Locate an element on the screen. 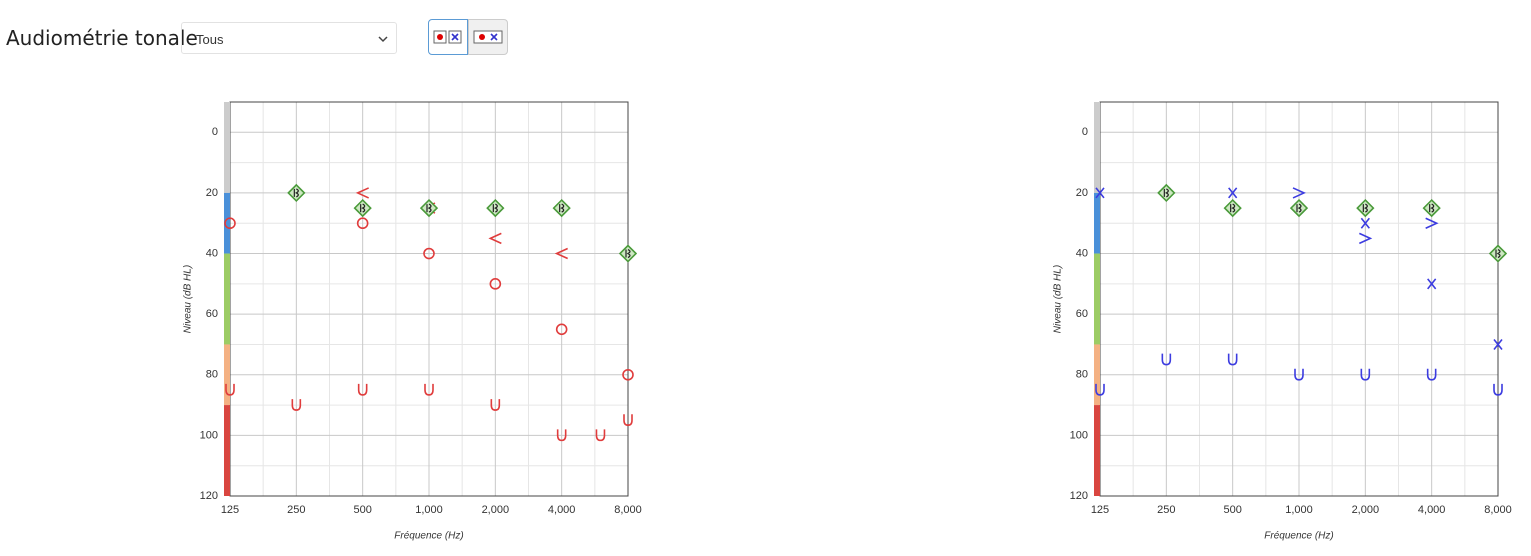 The image size is (1531, 556). section-title: Audiométrie tonale is located at coordinates (102, 38).